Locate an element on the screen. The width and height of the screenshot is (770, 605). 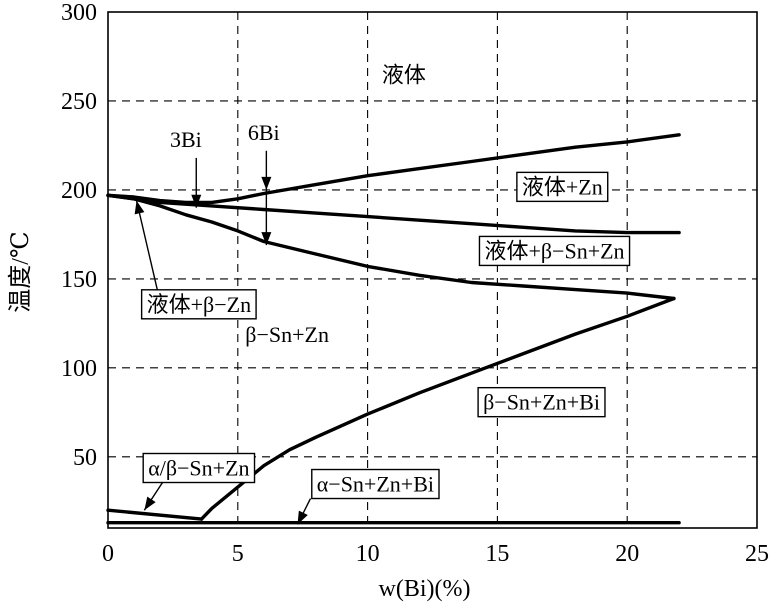
annotation-alpha-sn-zn-bi: α−Sn+Zn+Bi is located at coordinates (375, 484).